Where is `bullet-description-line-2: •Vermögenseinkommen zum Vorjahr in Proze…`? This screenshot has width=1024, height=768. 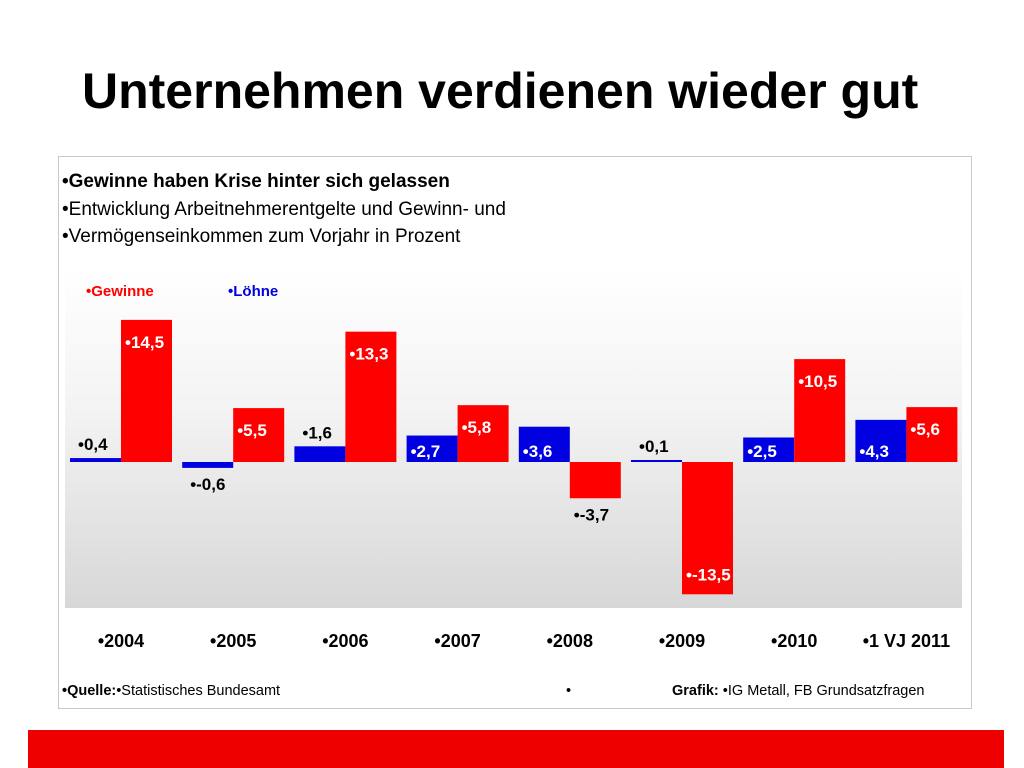 bullet-description-line-2: •Vermögenseinkommen zum Vorjahr in Proze… is located at coordinates (261, 236).